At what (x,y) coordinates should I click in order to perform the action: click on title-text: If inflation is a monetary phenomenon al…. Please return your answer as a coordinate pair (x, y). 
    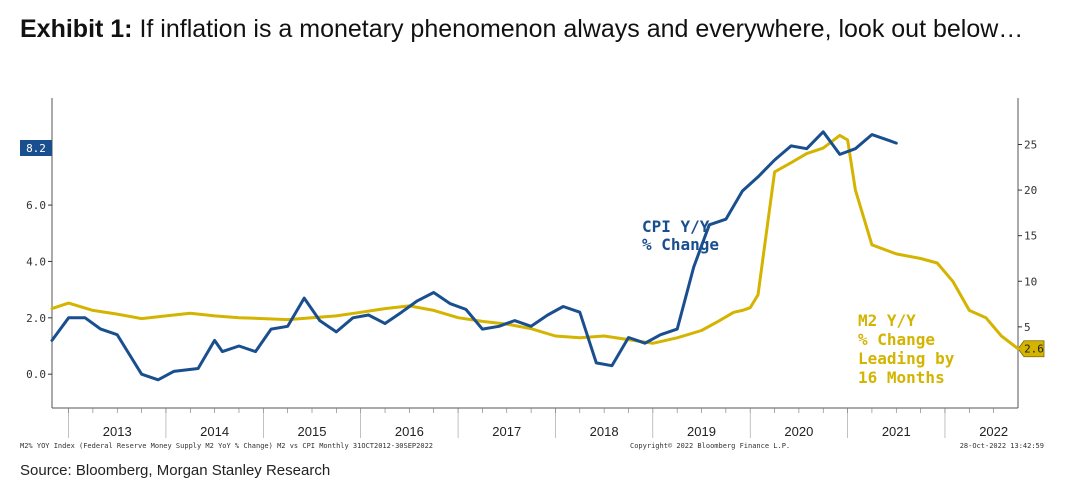
    Looking at the image, I should click on (581, 29).